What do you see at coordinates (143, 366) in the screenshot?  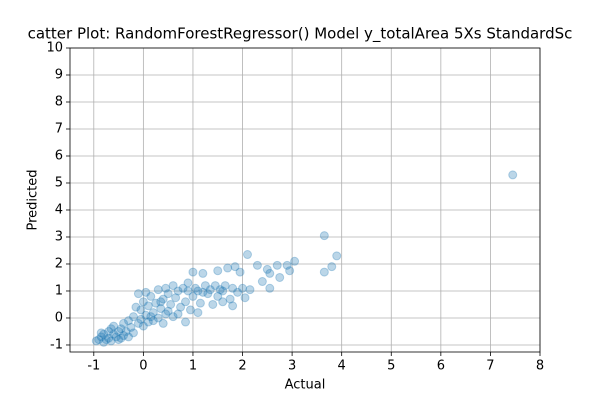 I see `x-tick-label: 0` at bounding box center [143, 366].